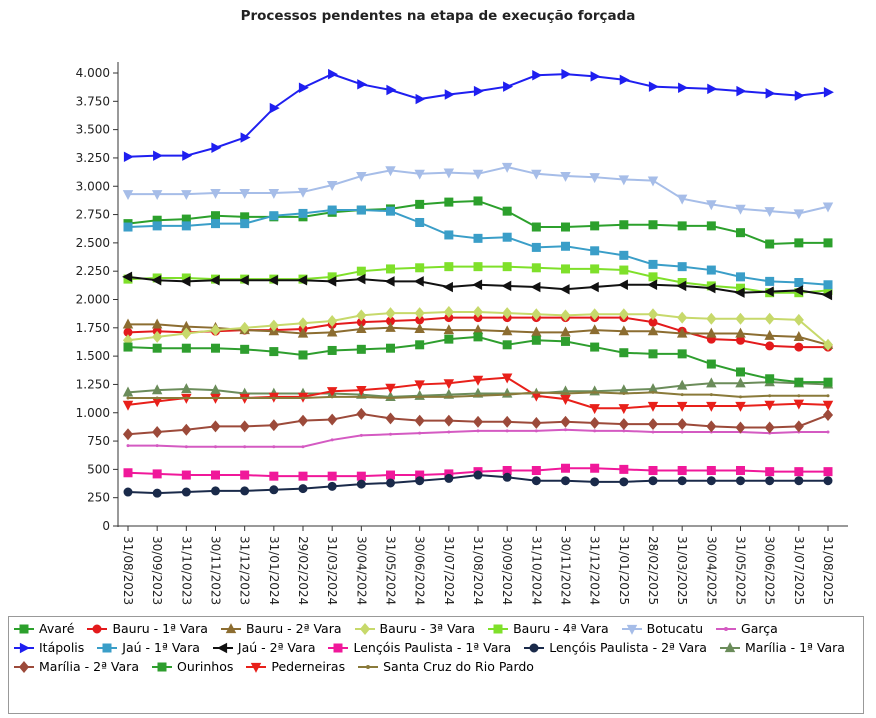 The width and height of the screenshot is (876, 718). Describe the element at coordinates (595, 570) in the screenshot. I see `x-tick-label: 31/12/2024` at that location.